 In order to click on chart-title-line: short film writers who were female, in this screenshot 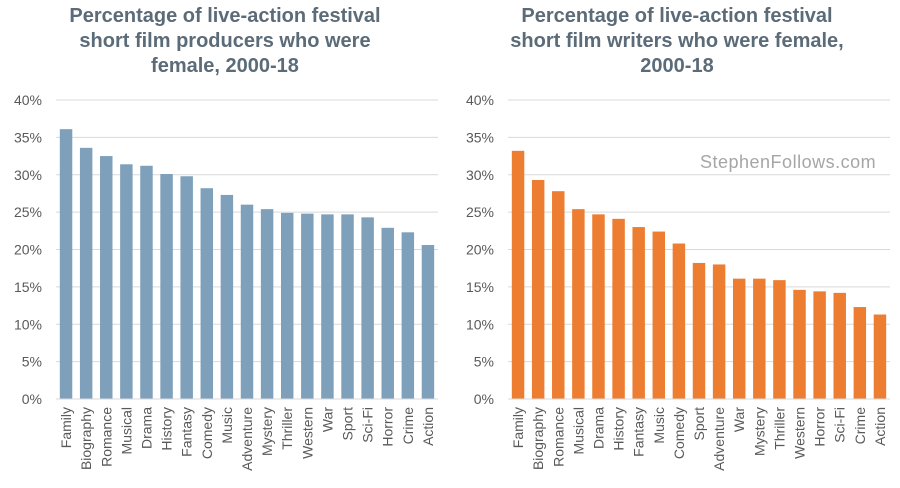, I will do `click(677, 41)`.